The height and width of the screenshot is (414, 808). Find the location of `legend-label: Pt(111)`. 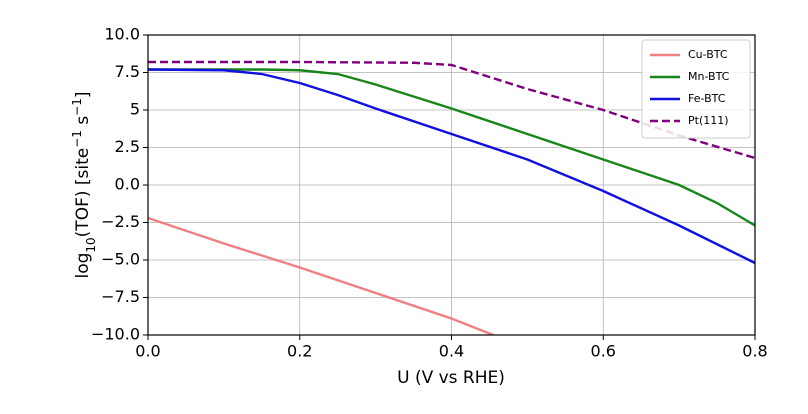

legend-label: Pt(111) is located at coordinates (708, 120).